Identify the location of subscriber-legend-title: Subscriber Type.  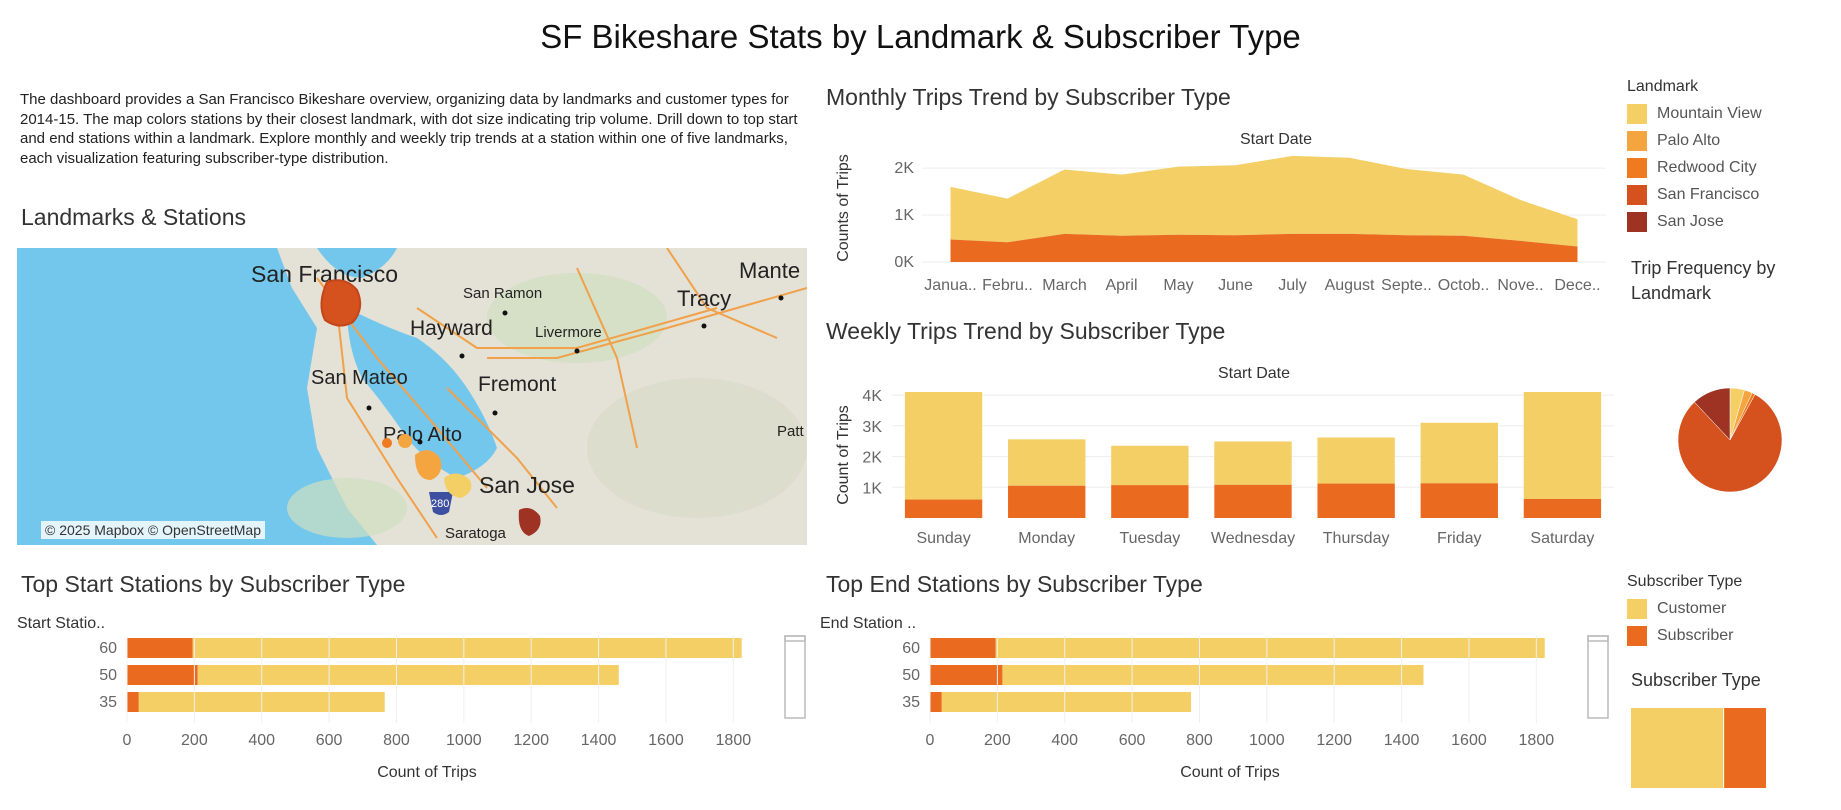
(1685, 581).